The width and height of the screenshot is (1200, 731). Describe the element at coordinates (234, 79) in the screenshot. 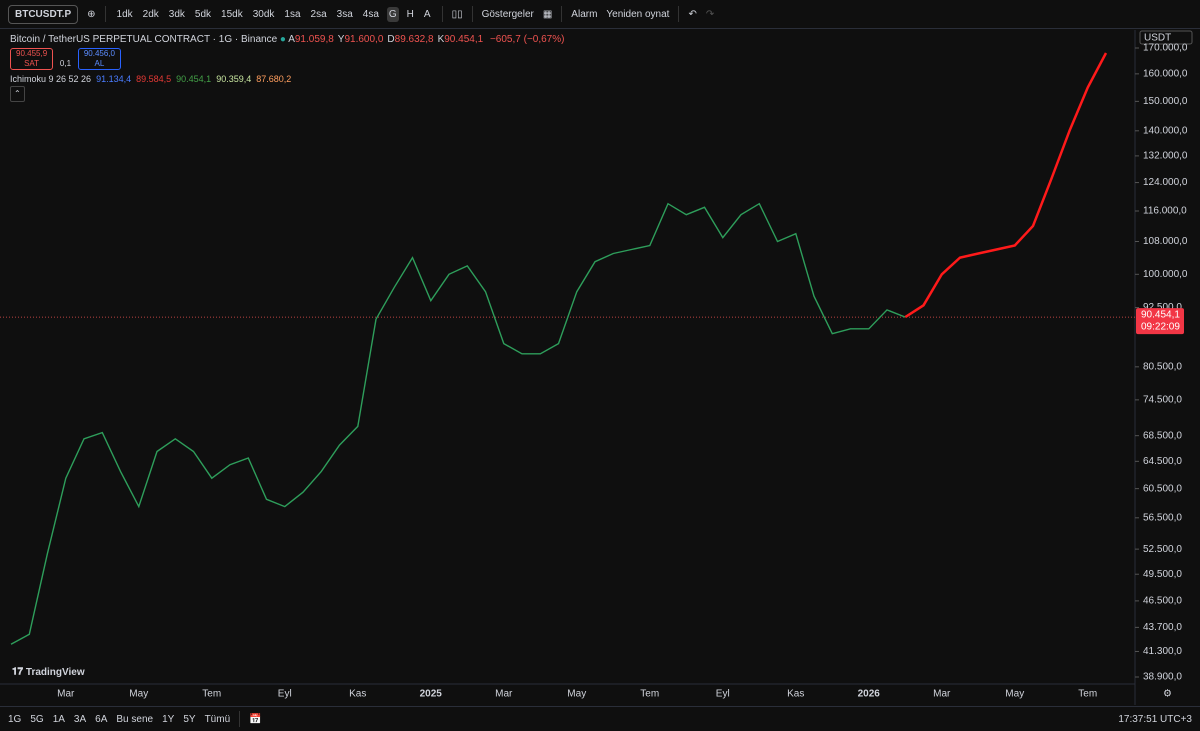

I see `ichimoku-value: 90.359,4` at that location.